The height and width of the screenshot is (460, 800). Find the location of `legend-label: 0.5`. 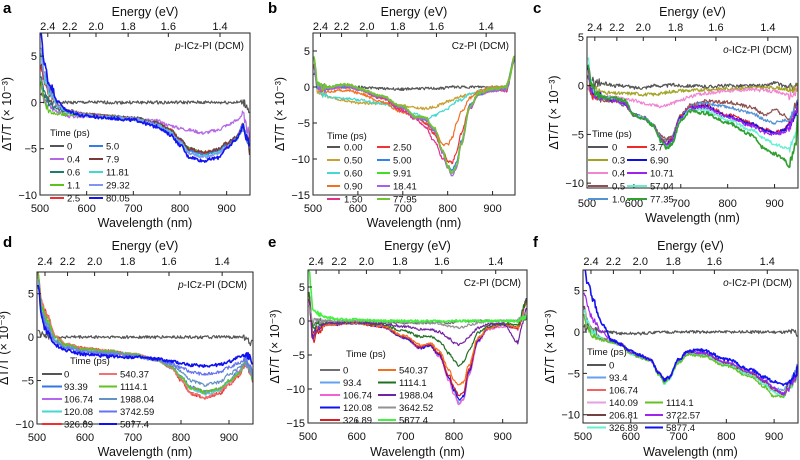

legend-label: 0.5 is located at coordinates (618, 187).